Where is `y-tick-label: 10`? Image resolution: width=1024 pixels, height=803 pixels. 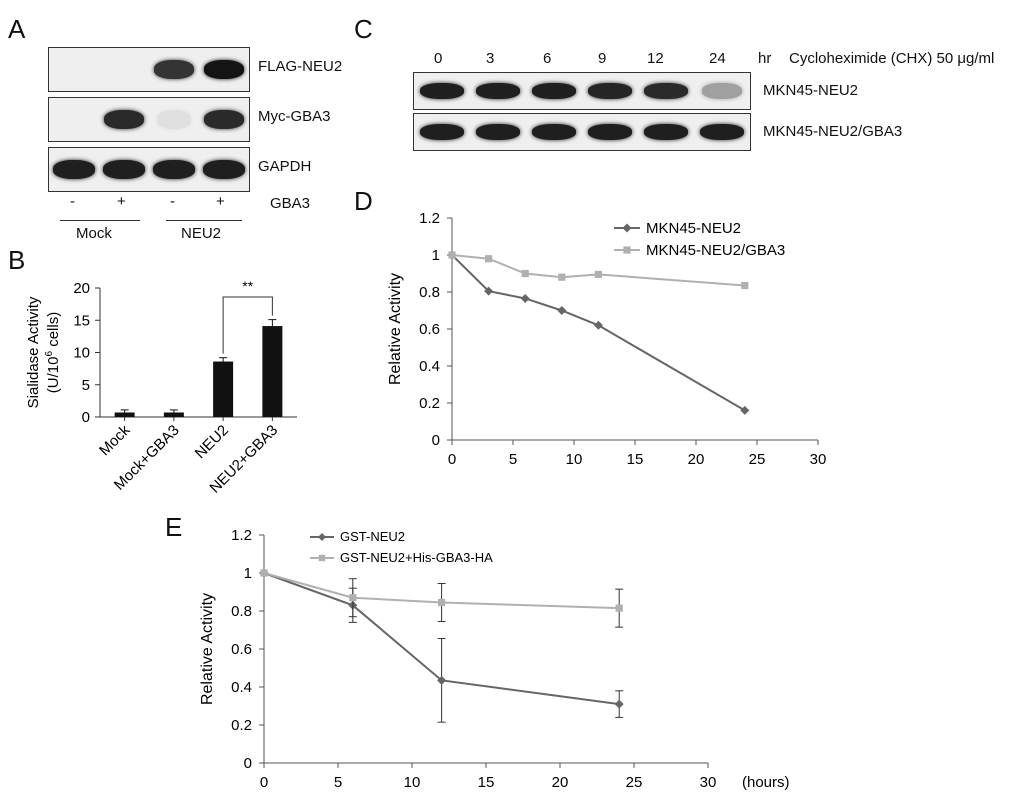
y-tick-label: 10 is located at coordinates (81, 353).